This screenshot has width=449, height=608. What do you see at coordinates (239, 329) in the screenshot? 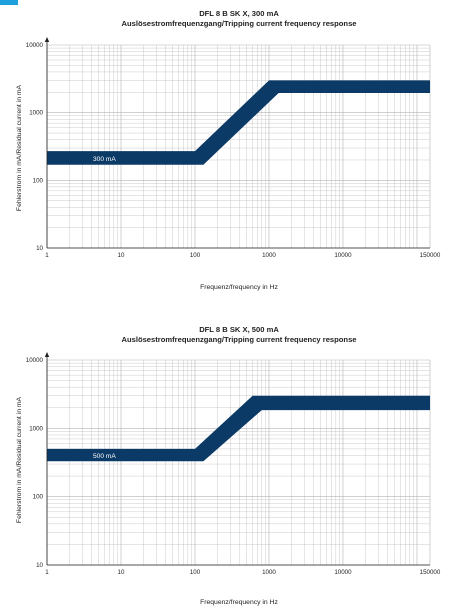
I see `chart2-title: DFL 8 B SK X, 500 mA` at bounding box center [239, 329].